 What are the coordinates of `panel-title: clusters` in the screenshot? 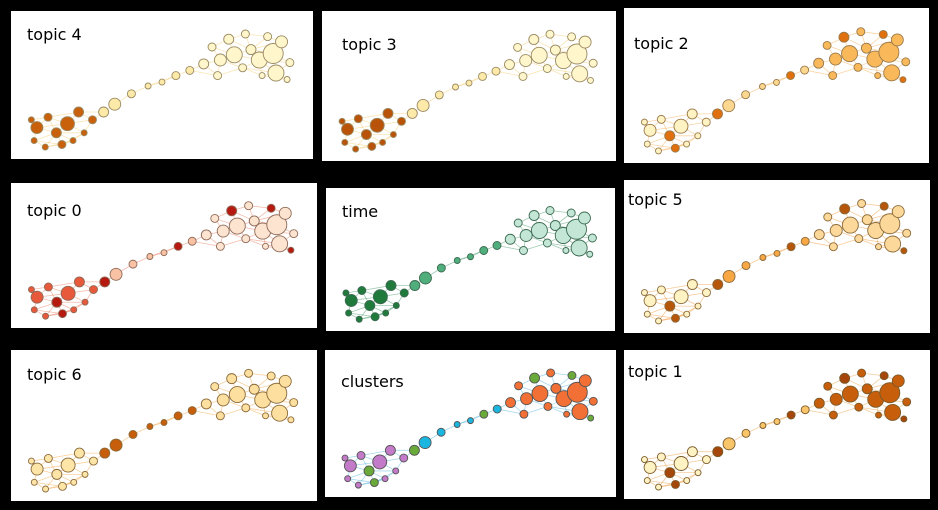 It's located at (372, 381).